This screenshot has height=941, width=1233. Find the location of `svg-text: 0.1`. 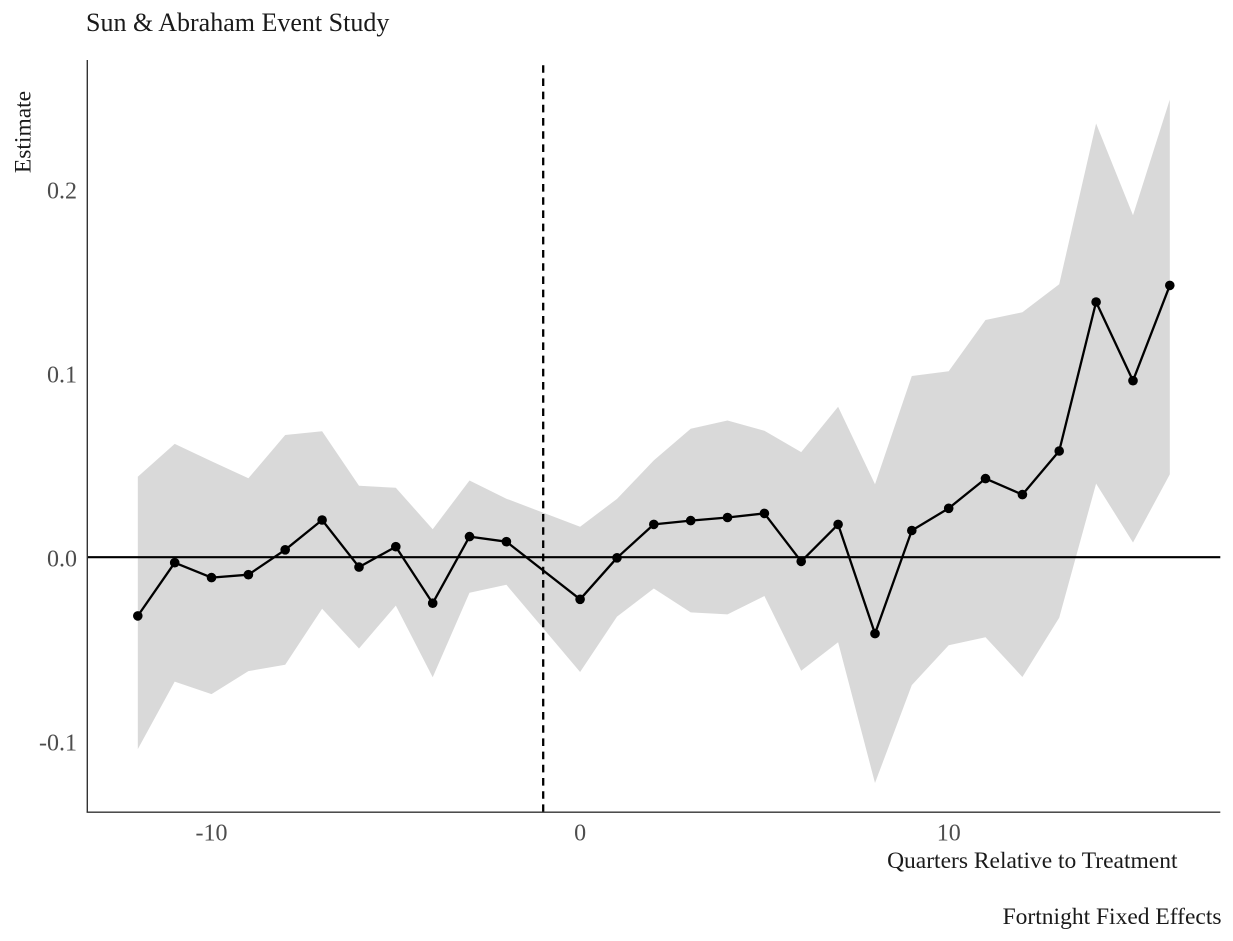

svg-text: 0.1 is located at coordinates (62, 376).